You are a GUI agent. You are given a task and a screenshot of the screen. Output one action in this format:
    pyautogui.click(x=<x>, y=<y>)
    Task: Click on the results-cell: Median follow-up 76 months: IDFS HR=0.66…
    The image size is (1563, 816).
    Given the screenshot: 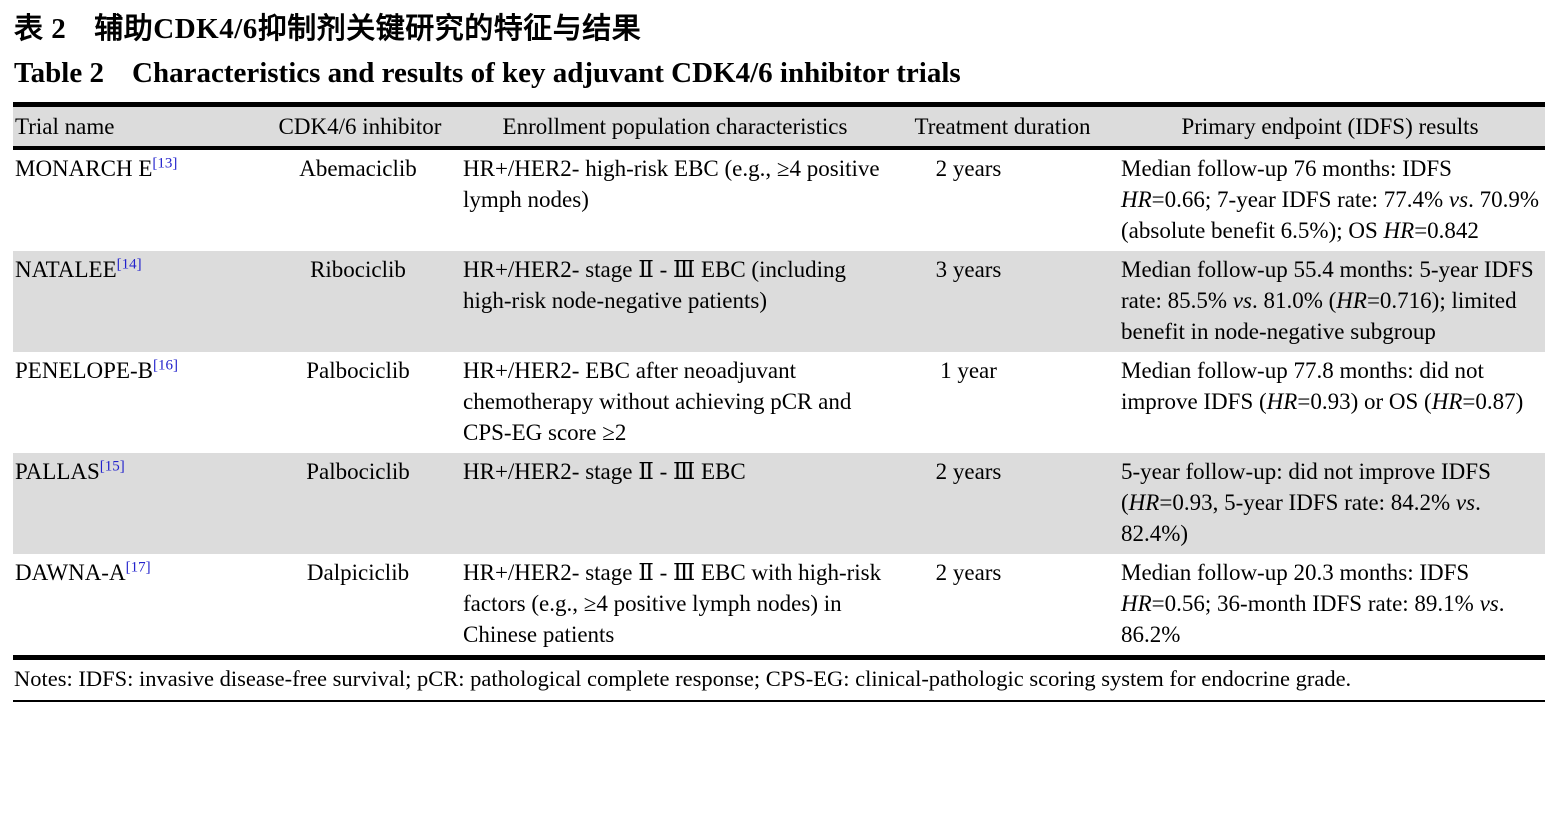 What is the action you would take?
    pyautogui.click(x=1330, y=199)
    